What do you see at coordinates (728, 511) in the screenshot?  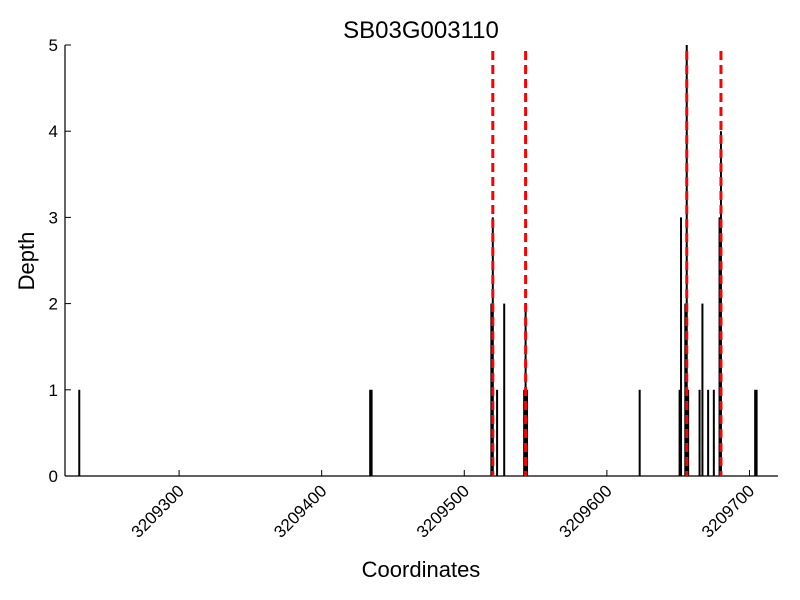 I see `x-tick-label: 3209700` at bounding box center [728, 511].